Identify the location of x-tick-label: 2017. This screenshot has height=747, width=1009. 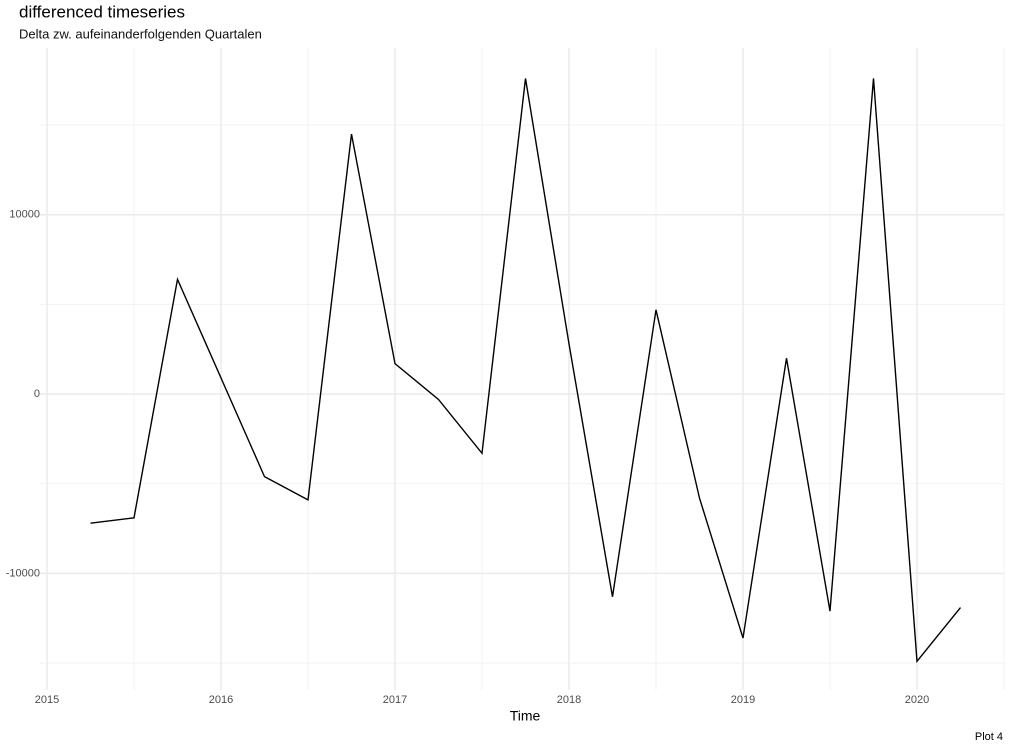
(395, 700).